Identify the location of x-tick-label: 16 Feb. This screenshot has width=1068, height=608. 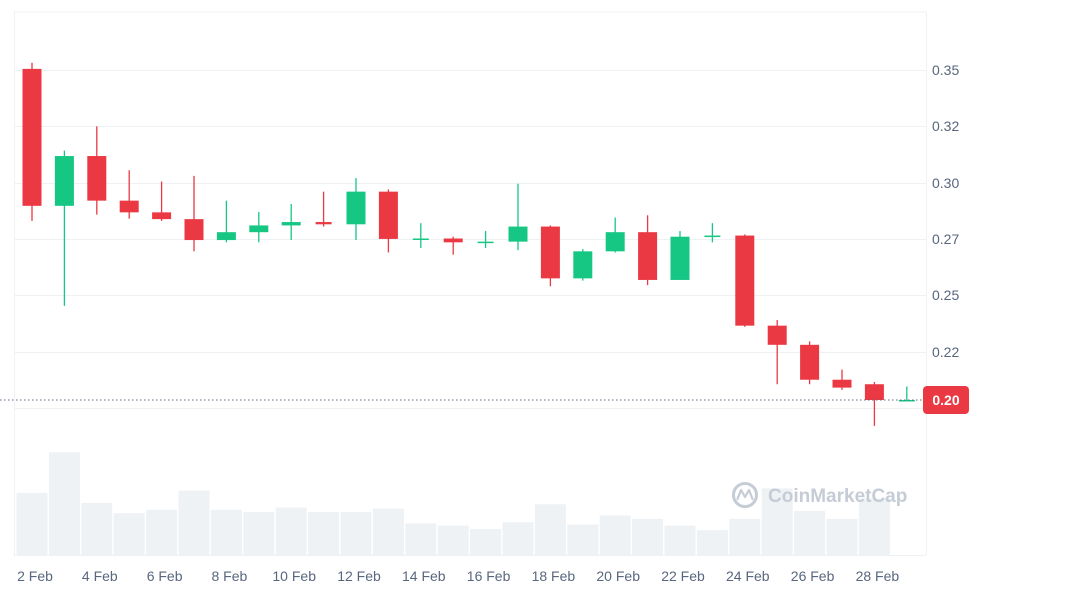
(489, 576).